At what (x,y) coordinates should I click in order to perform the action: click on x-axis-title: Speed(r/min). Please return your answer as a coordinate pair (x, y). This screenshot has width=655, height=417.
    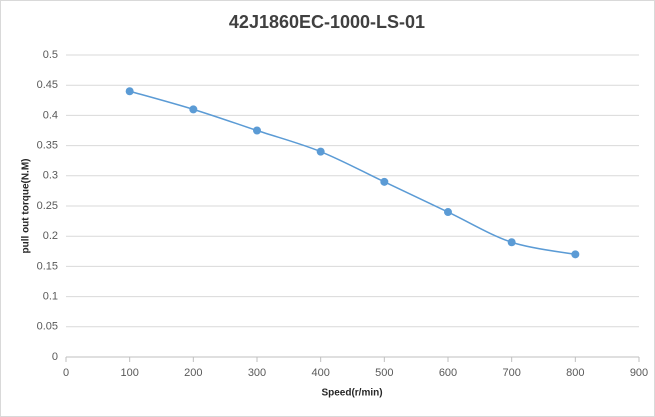
    Looking at the image, I should click on (351, 393).